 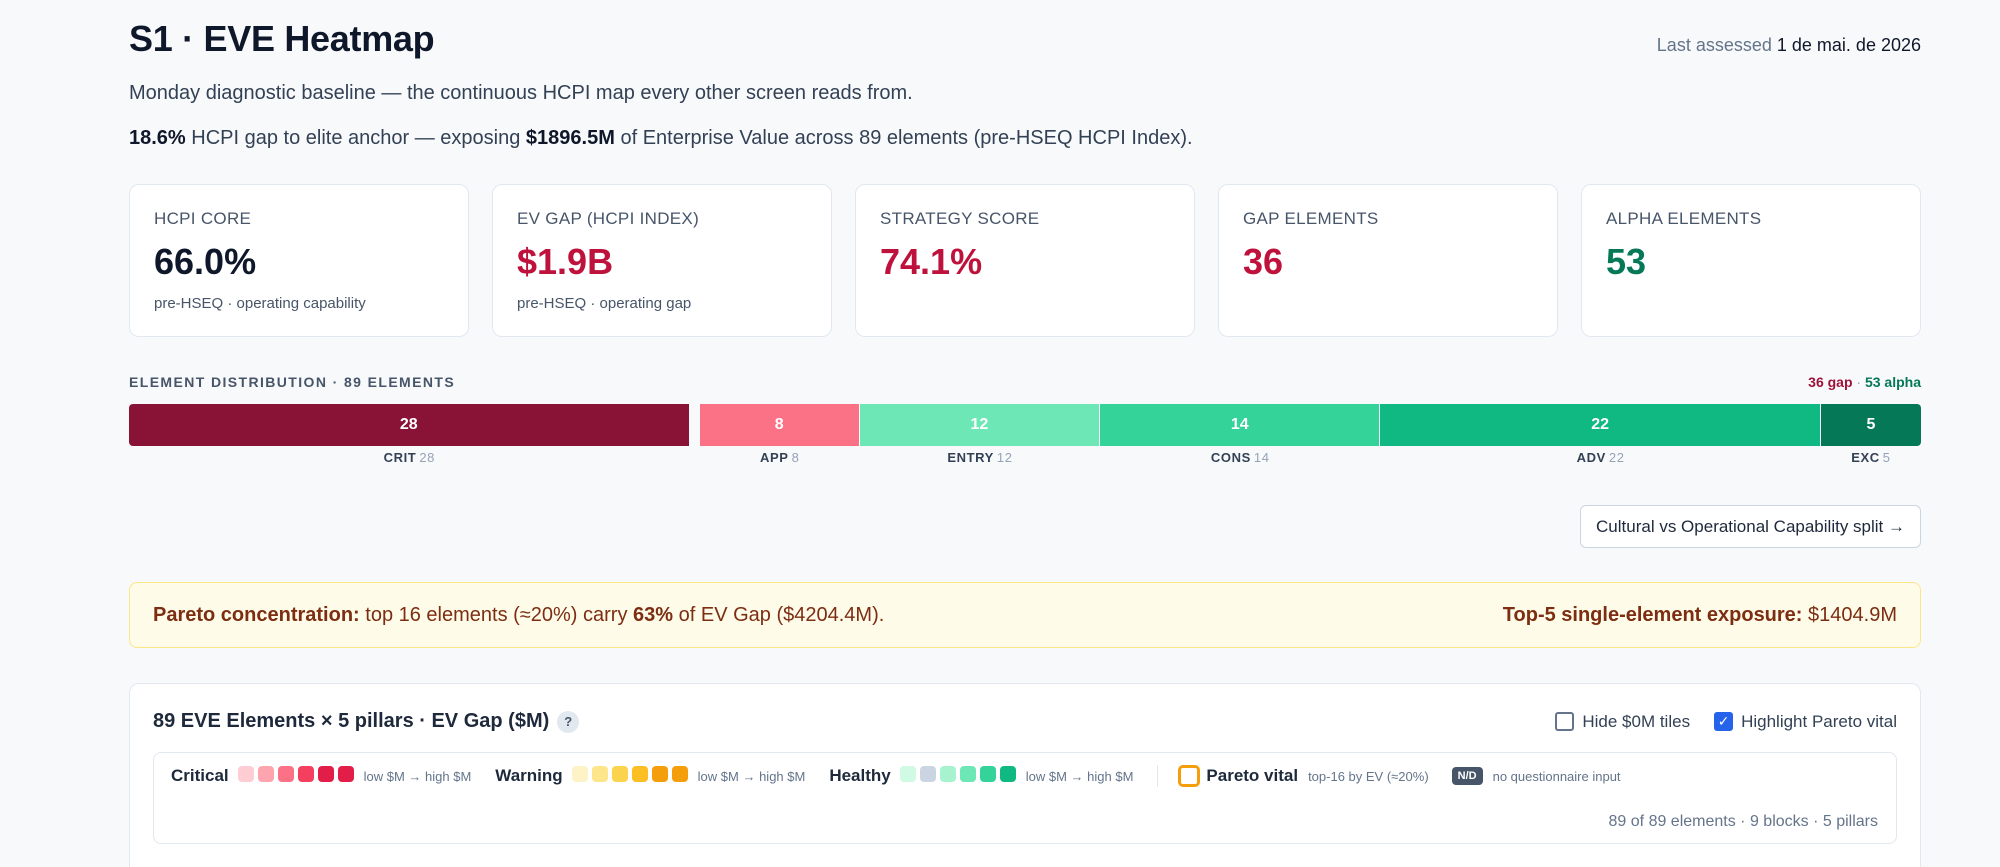 I want to click on heatmap-toggles: Hide $0M tiles ✓ Highlight Pareto vital, so click(x=1726, y=722).